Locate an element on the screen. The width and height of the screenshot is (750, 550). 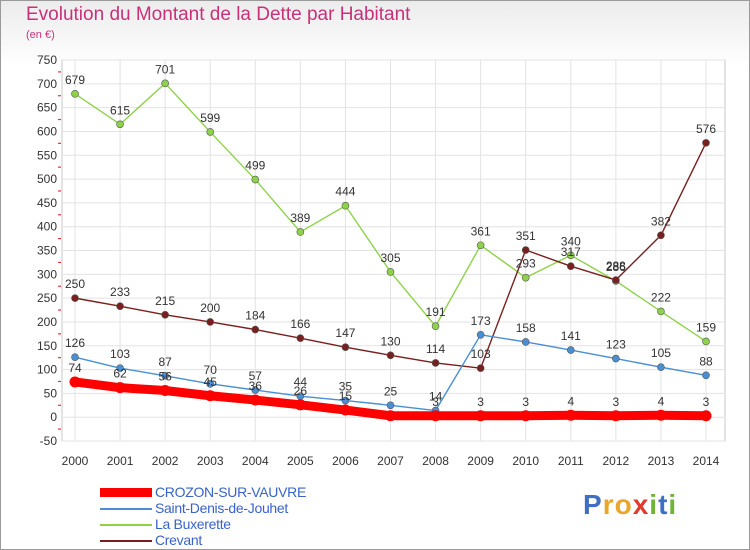
data-label: 250 is located at coordinates (75, 284).